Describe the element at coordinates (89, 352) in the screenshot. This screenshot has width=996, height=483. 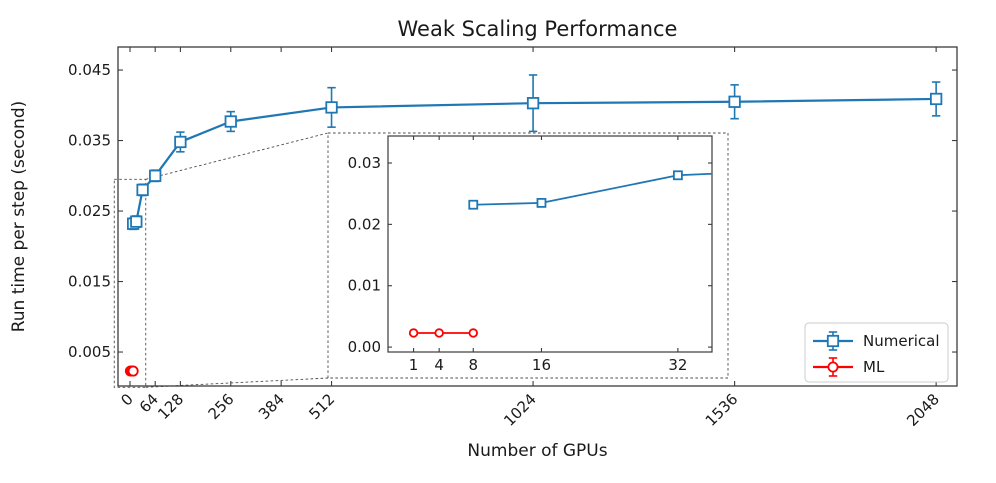
I see `y-axis-tick-label: 0.005` at that location.